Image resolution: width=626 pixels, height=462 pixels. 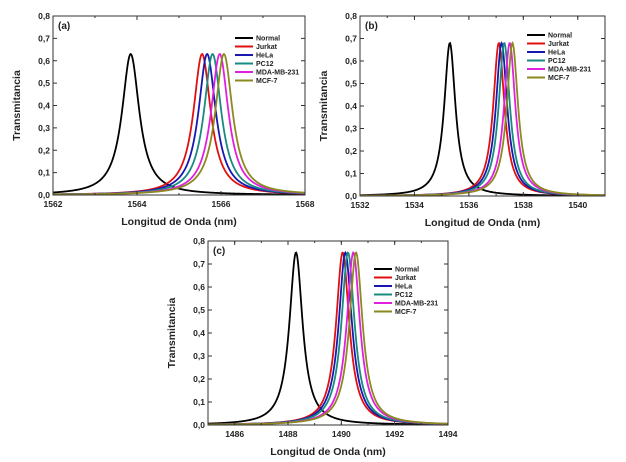 I want to click on panel-label: (c), so click(x=219, y=251).